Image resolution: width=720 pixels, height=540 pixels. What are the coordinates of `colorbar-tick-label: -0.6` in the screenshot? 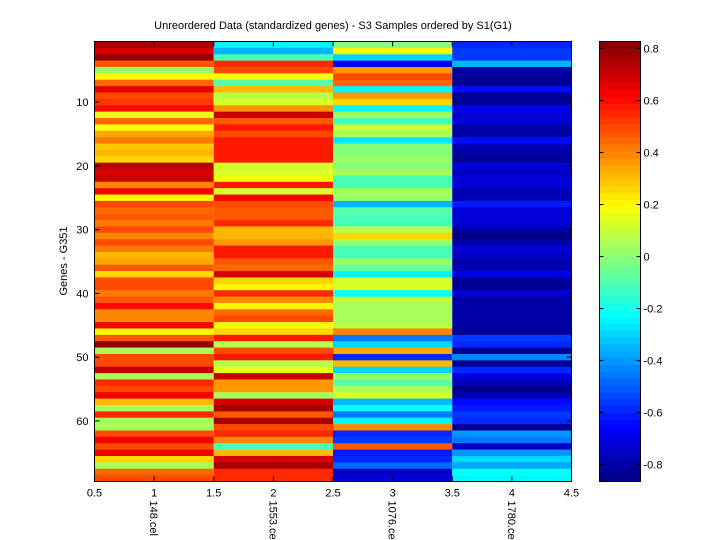 It's located at (653, 414).